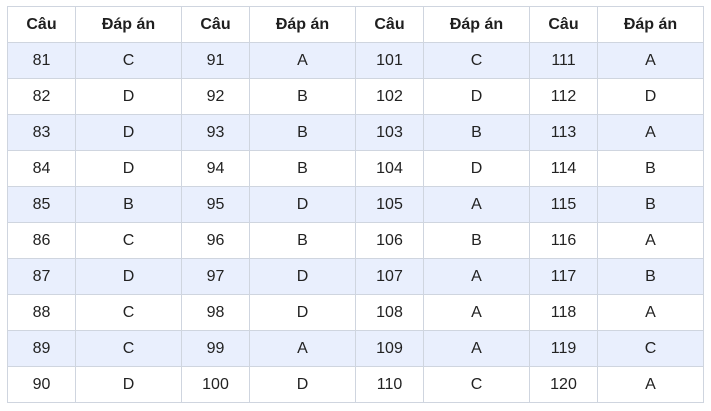  I want to click on question-number-cell: 111, so click(563, 60).